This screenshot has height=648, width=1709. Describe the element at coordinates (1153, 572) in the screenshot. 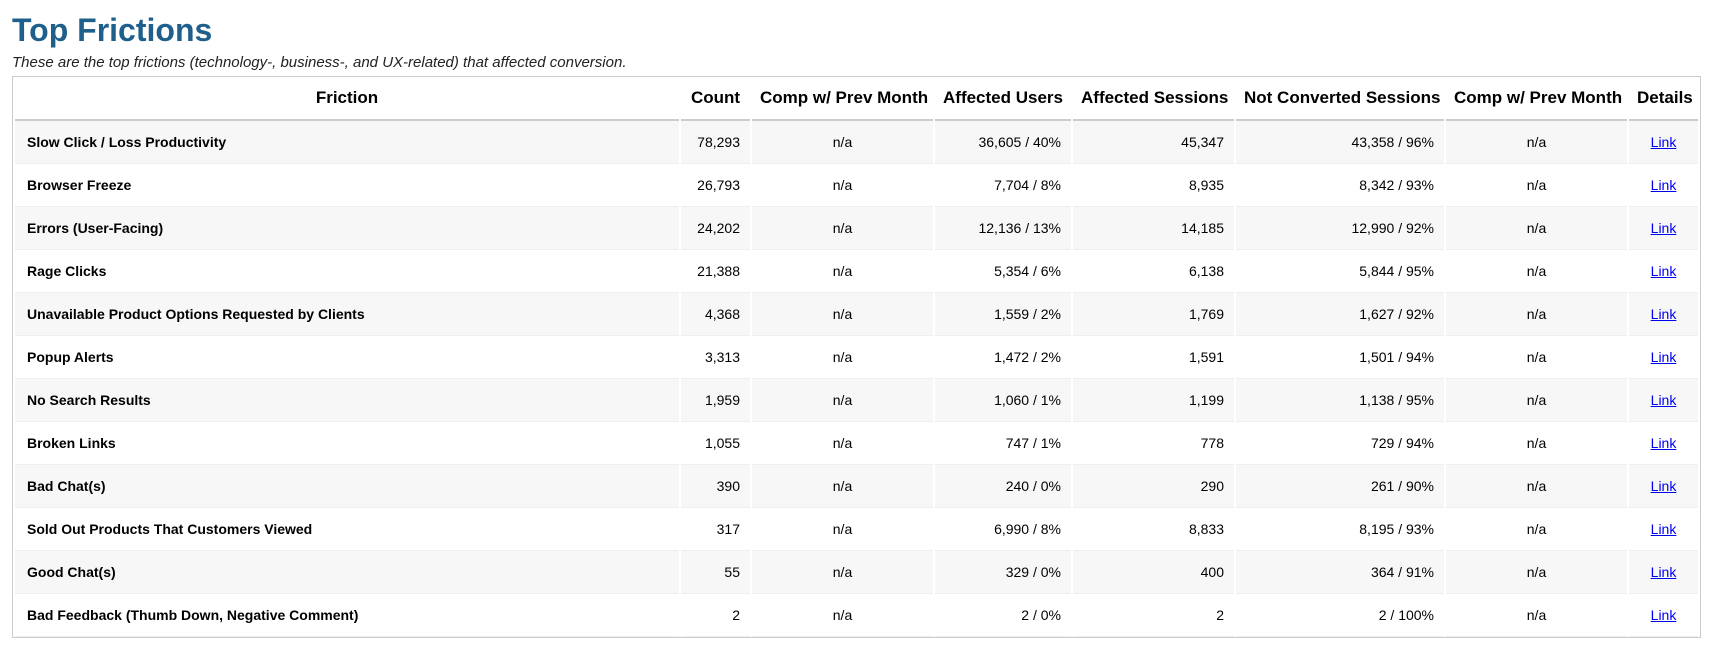

I see `table-cell: 400` at that location.